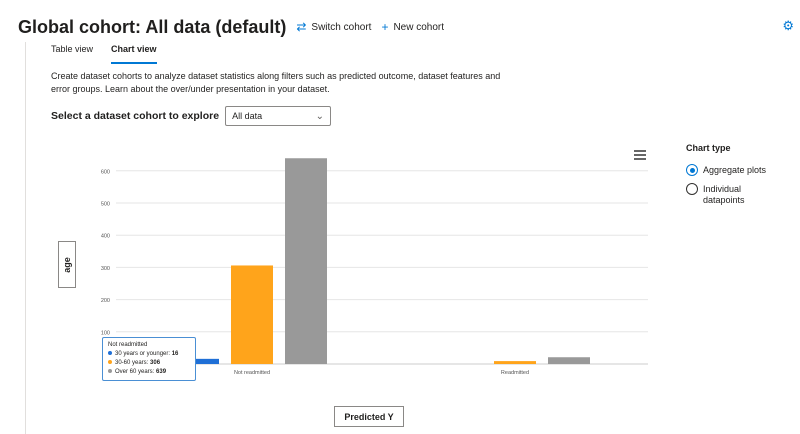  I want to click on y-tick-label: 500, so click(105, 205).